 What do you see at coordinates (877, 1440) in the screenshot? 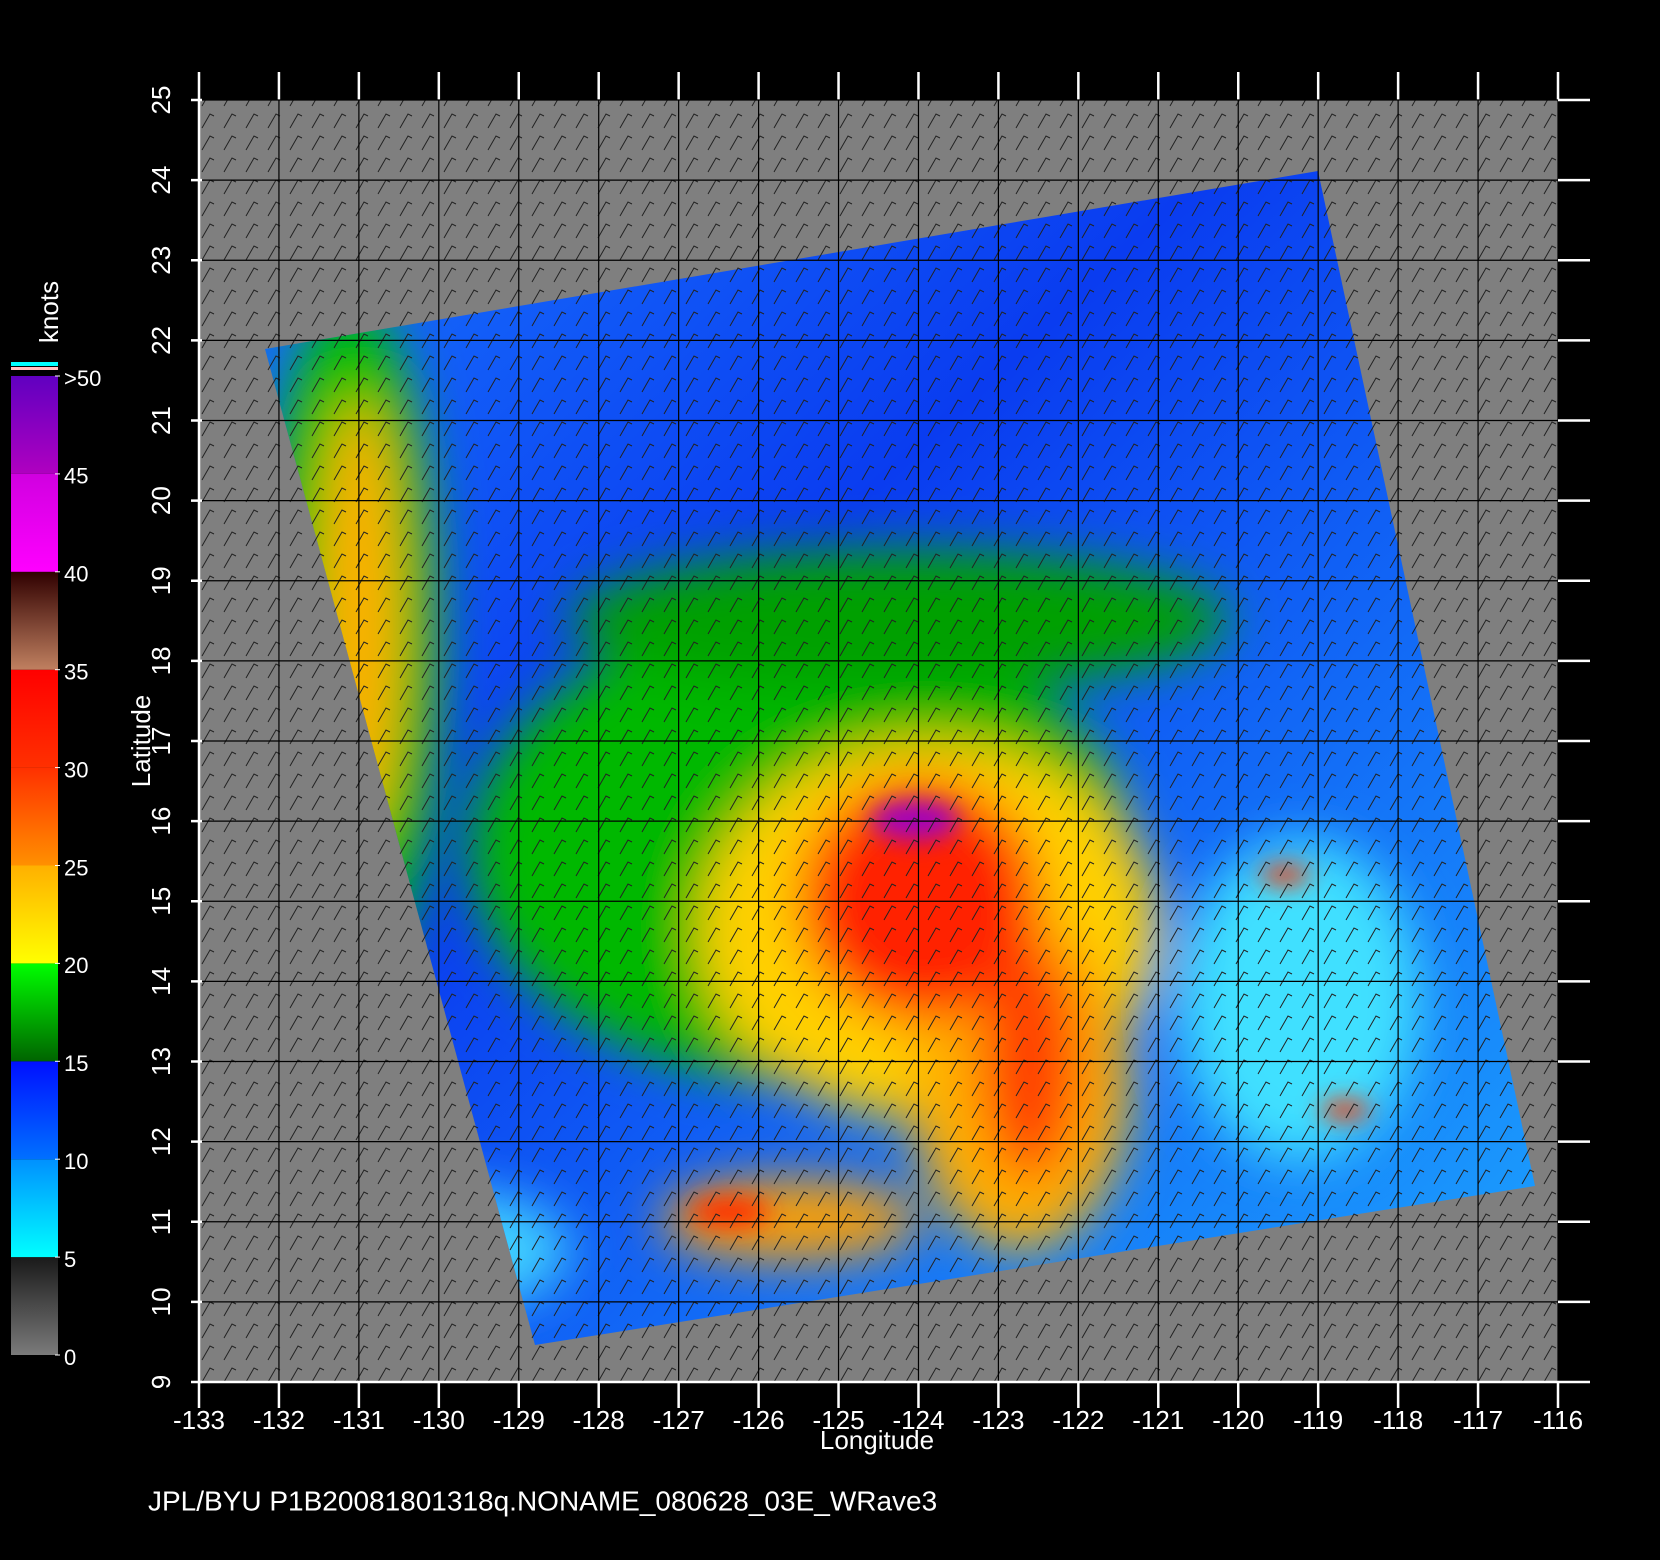
I see `x-axis-label: Longitude` at bounding box center [877, 1440].